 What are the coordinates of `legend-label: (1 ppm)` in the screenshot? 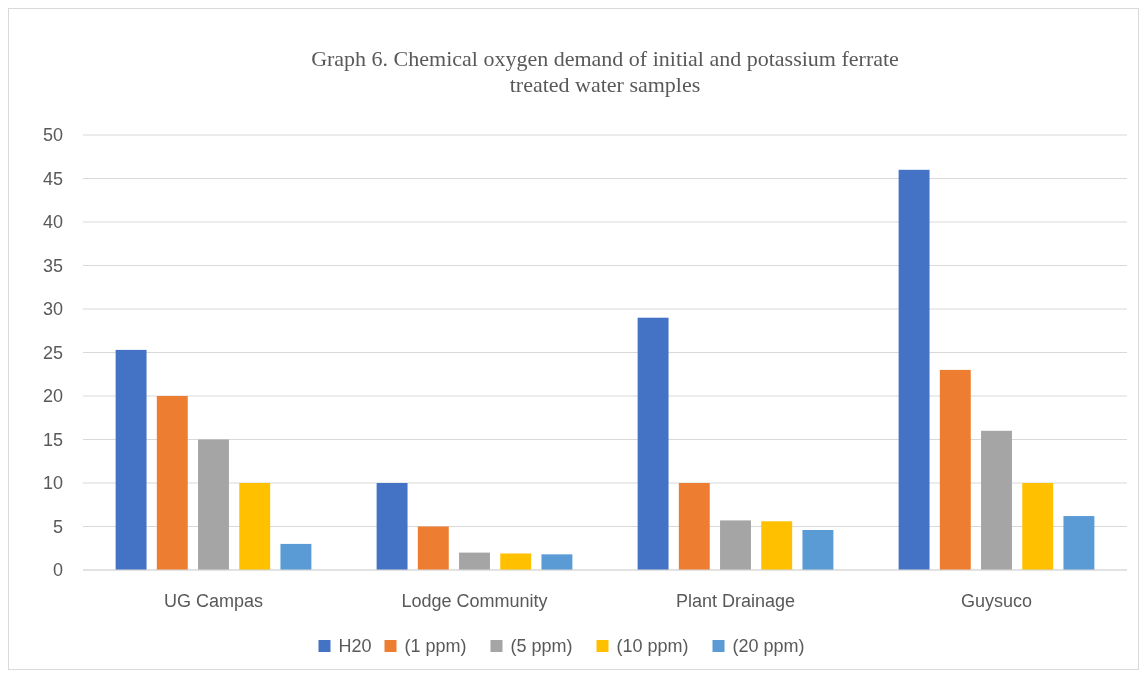 It's located at (435, 646).